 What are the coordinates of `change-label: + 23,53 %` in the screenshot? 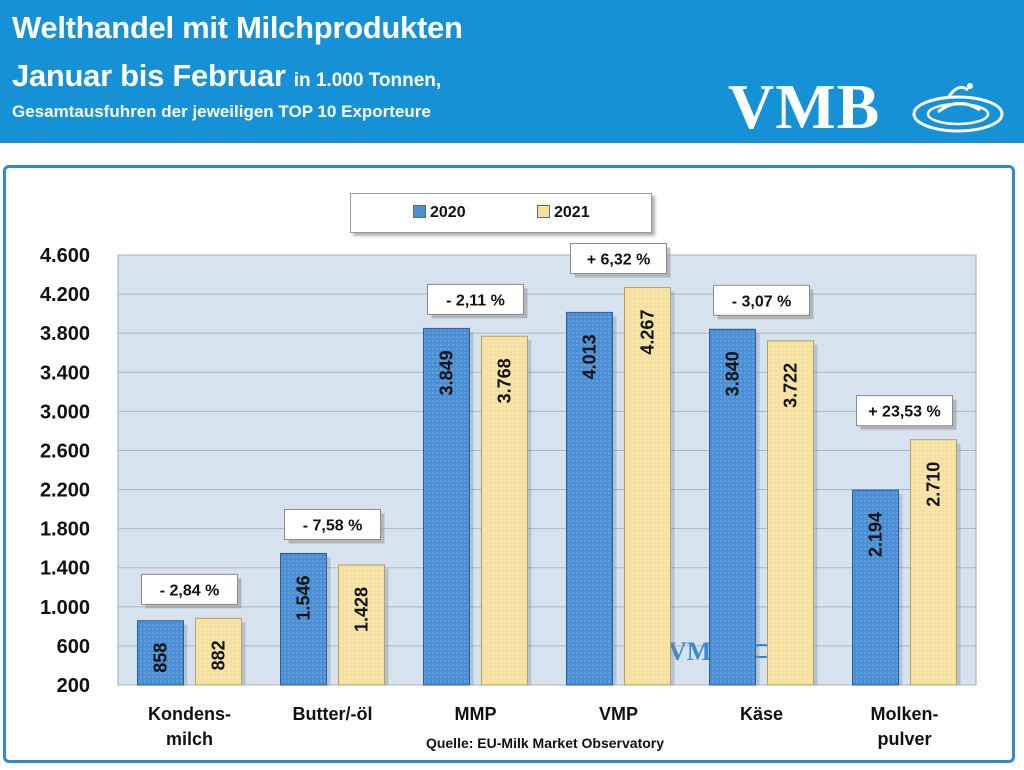 It's located at (904, 412).